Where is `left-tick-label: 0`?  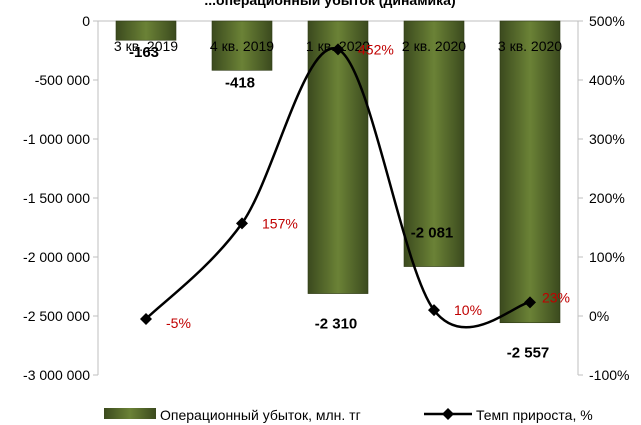 left-tick-label: 0 is located at coordinates (86, 21).